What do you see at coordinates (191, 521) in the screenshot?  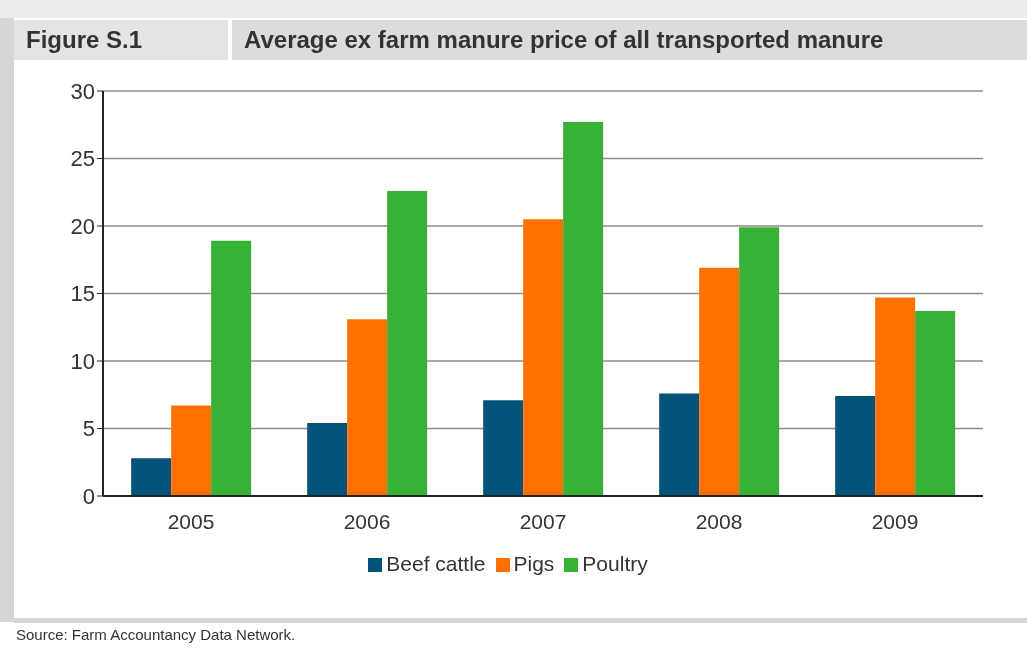 I see `x-tick-label: 2005` at bounding box center [191, 521].